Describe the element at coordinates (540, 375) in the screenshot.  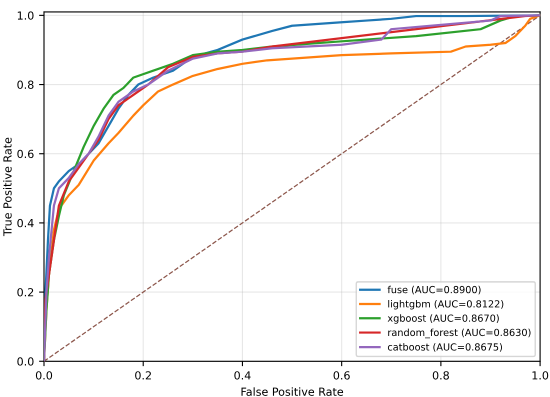
I see `x-tick-label: 1.0` at that location.